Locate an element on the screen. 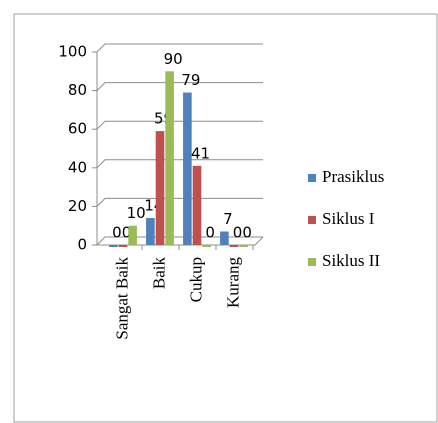 This screenshot has width=438, height=423. data-label: 79 is located at coordinates (190, 80).